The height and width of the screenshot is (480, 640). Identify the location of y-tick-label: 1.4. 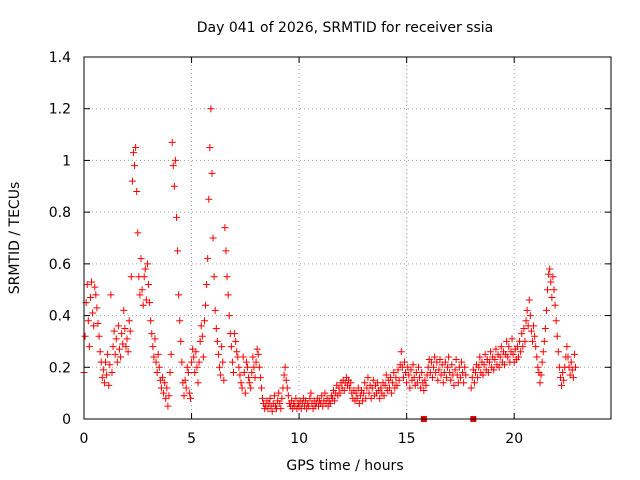
(60, 58).